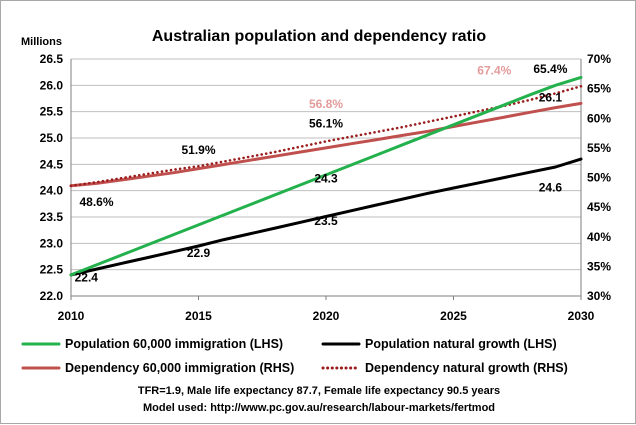 This screenshot has width=636, height=425. I want to click on data-label: 22.4, so click(87, 278).